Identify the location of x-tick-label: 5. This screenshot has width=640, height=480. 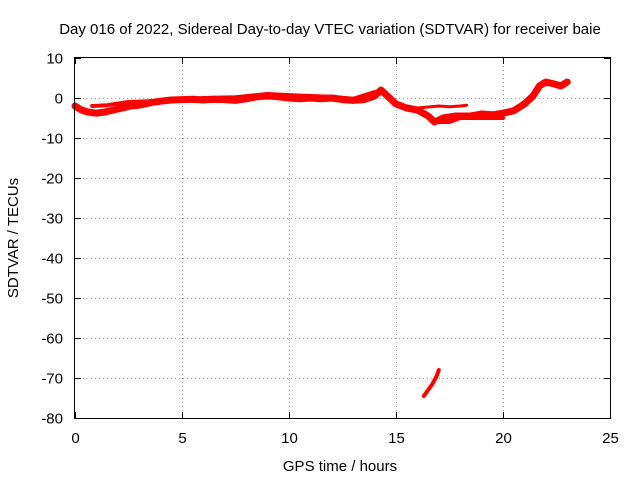
(182, 438).